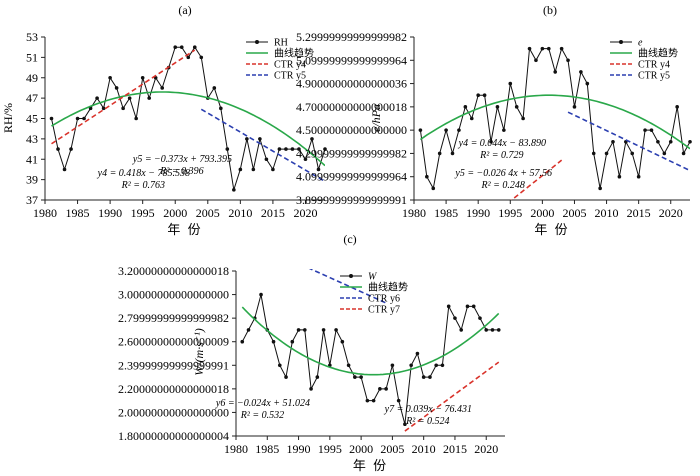  Describe the element at coordinates (654, 76) in the screenshot. I see `legend-label: CTR y5` at that location.